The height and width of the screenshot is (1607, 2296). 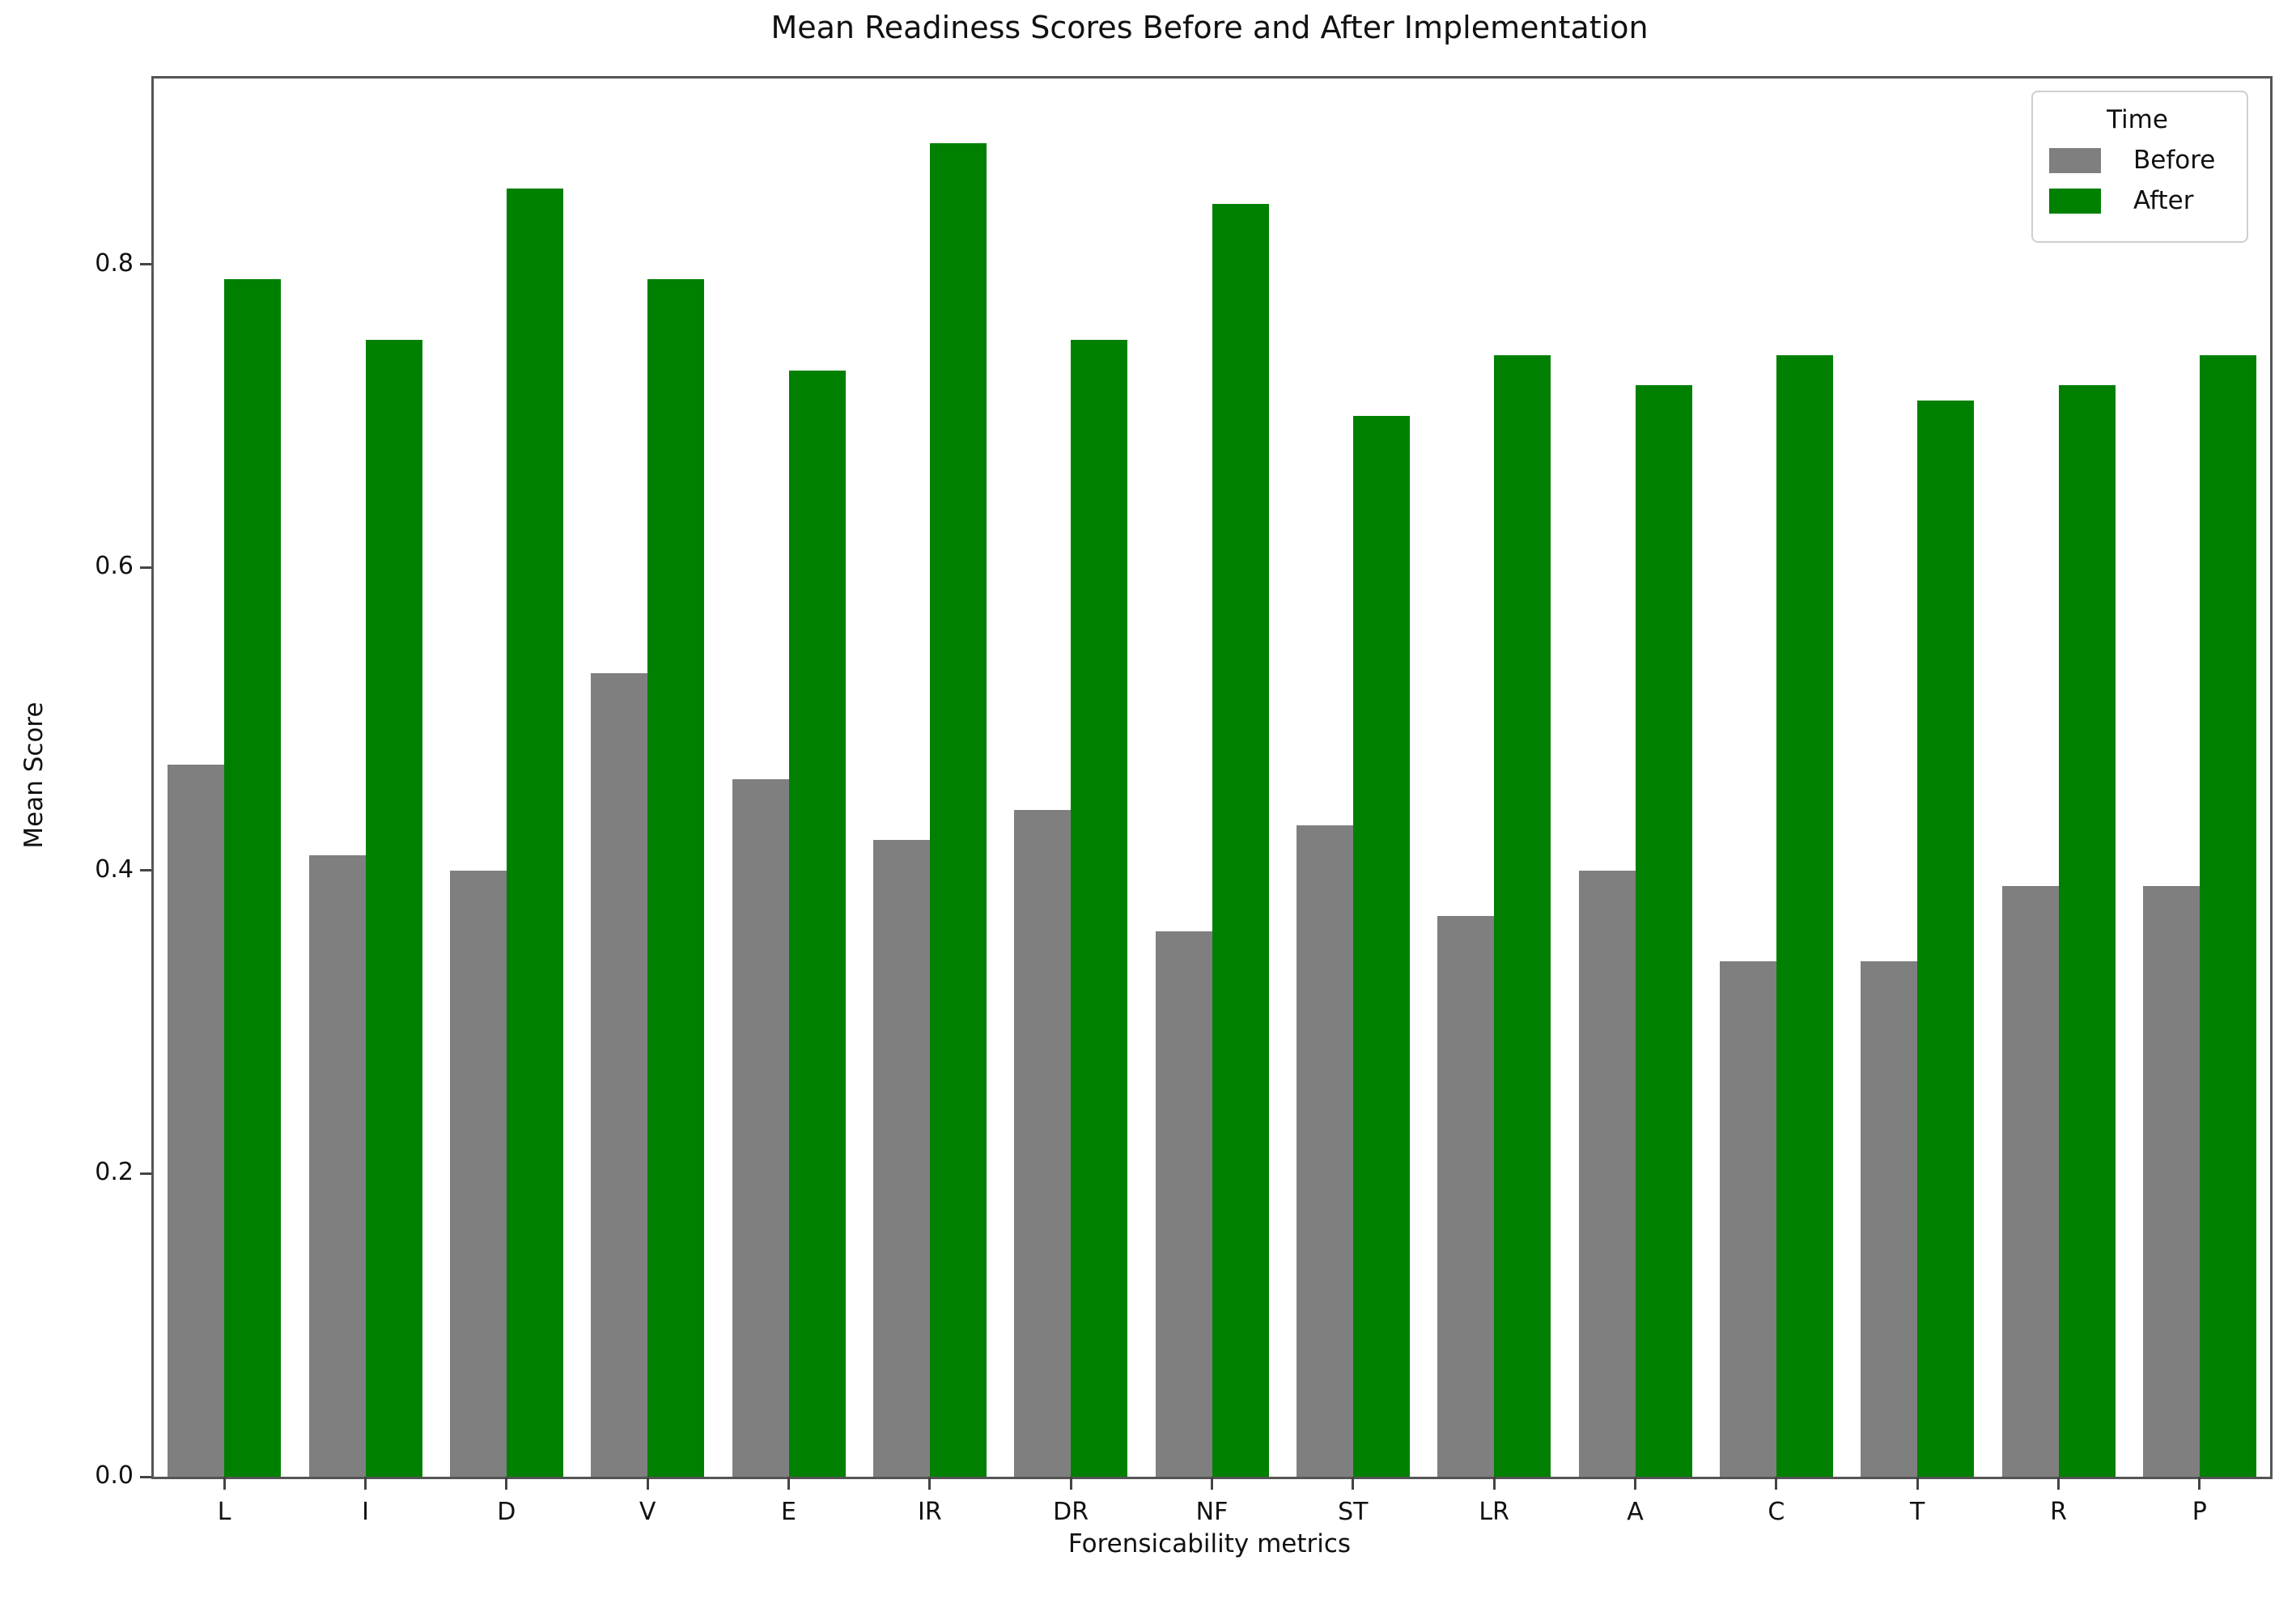 I want to click on legend: Time Before After, so click(x=2139, y=167).